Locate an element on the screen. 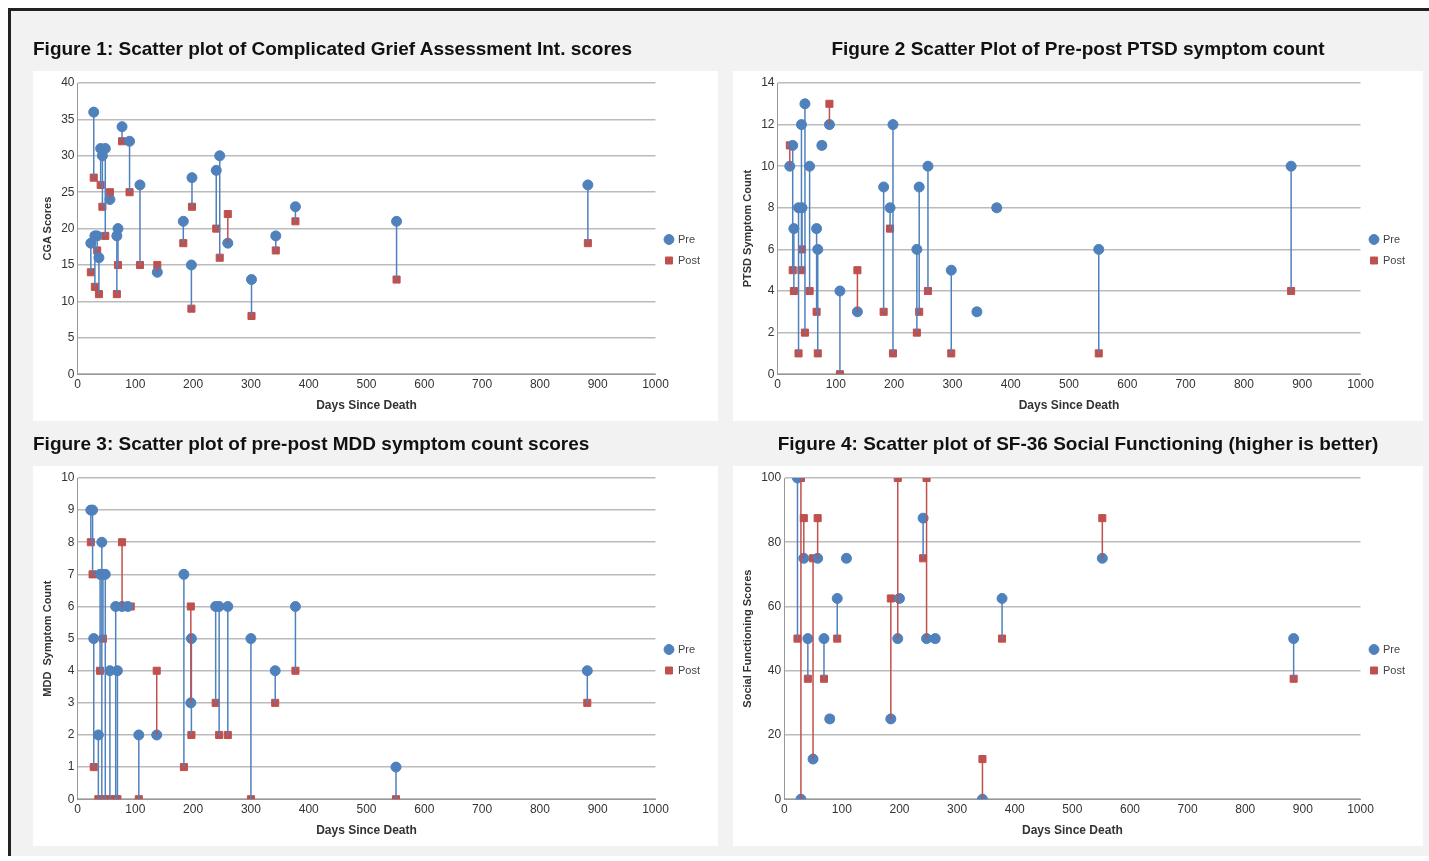 Image resolution: width=1429 pixels, height=861 pixels. y-tick-label: 35 is located at coordinates (68, 118).